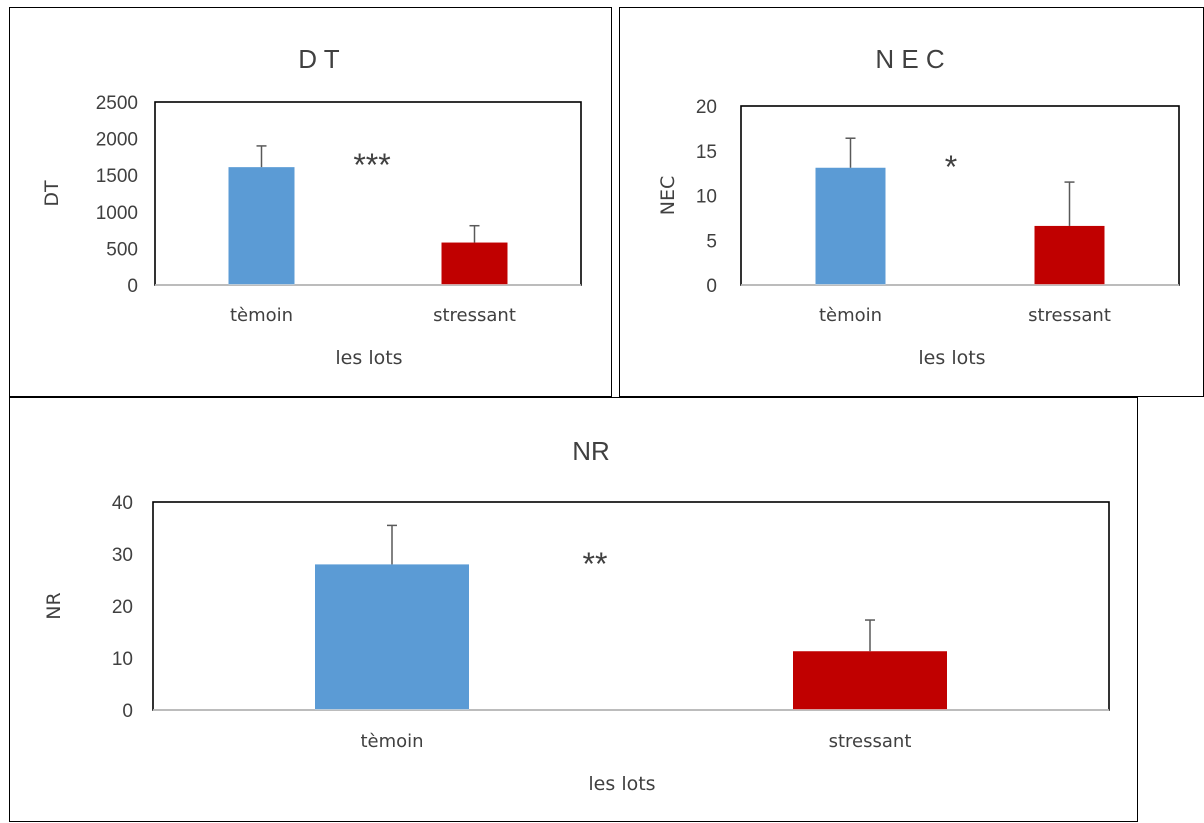  What do you see at coordinates (591, 451) in the screenshot?
I see `chart-title: NR` at bounding box center [591, 451].